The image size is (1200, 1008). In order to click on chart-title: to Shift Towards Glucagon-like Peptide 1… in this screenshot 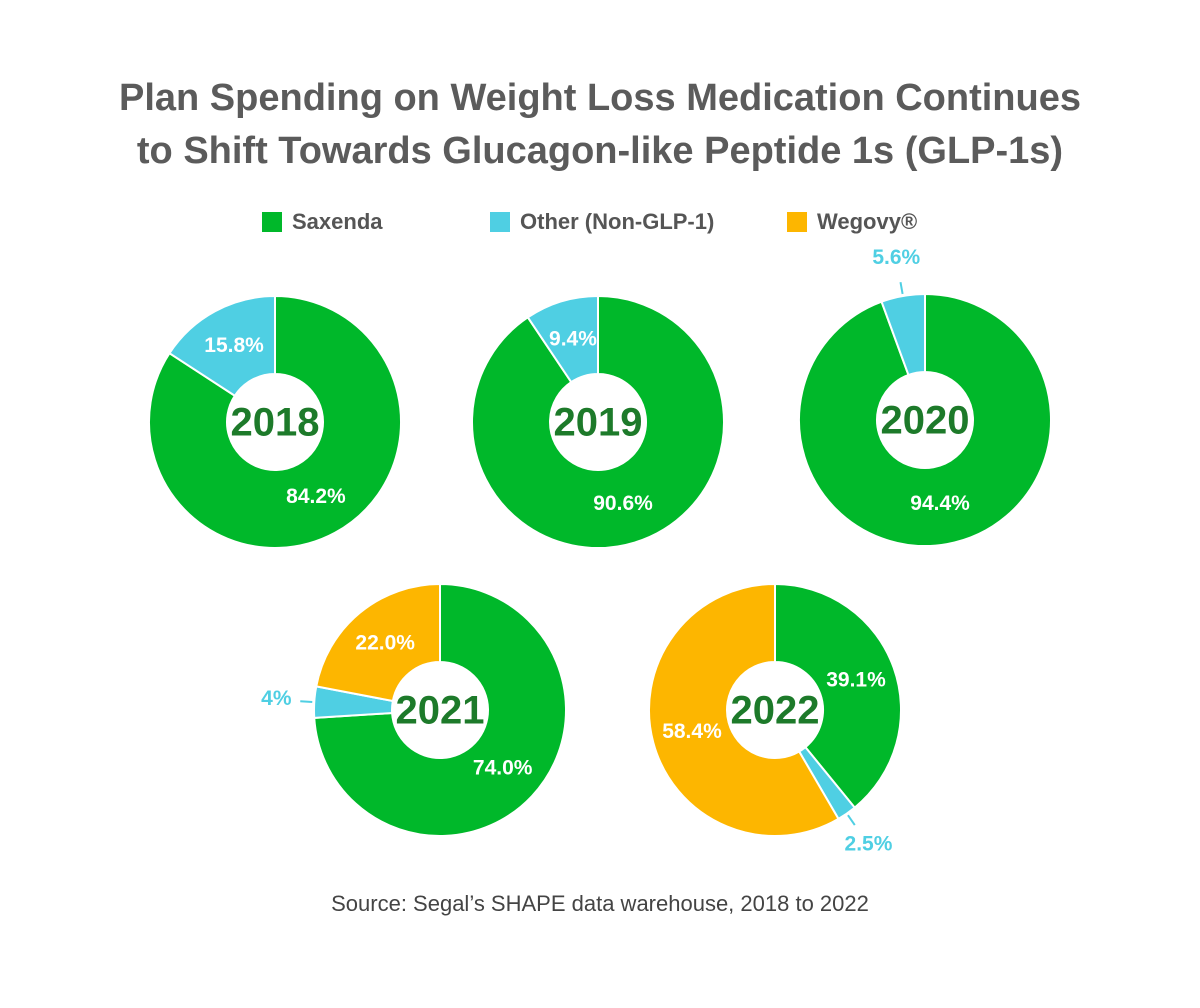, I will do `click(600, 151)`.